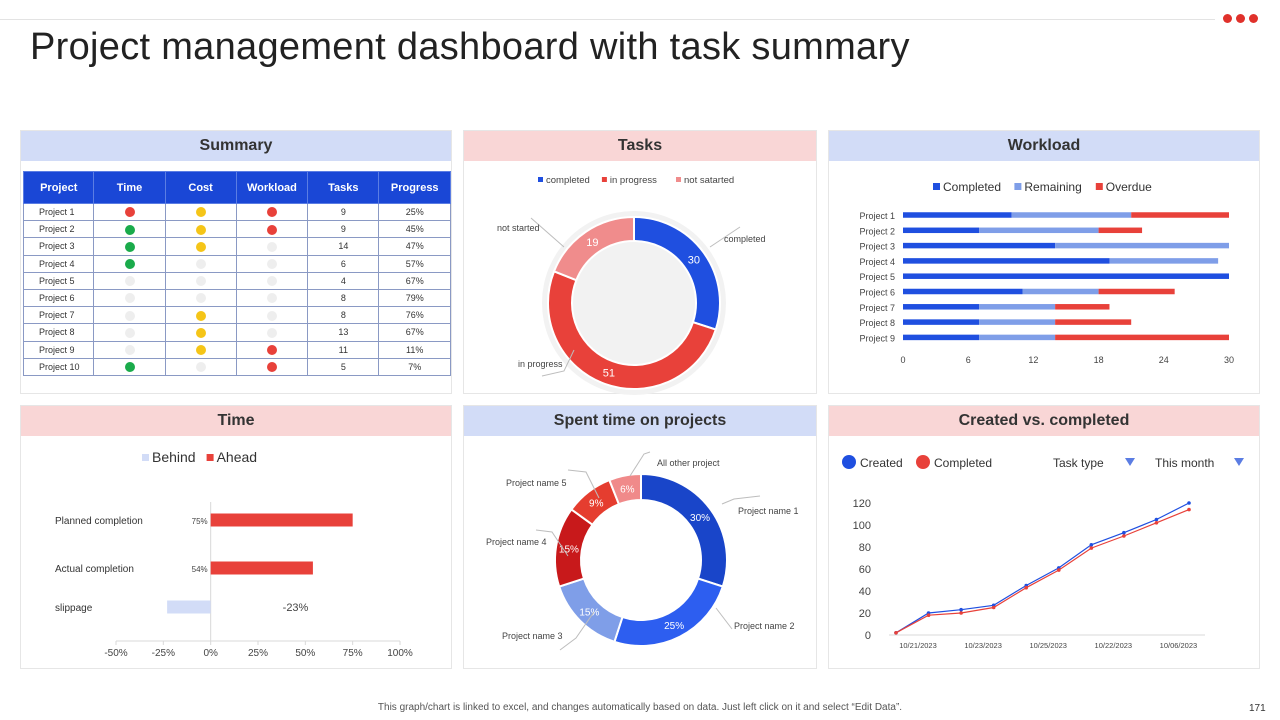 The height and width of the screenshot is (720, 1280). Describe the element at coordinates (343, 332) in the screenshot. I see `task-count: 13` at that location.